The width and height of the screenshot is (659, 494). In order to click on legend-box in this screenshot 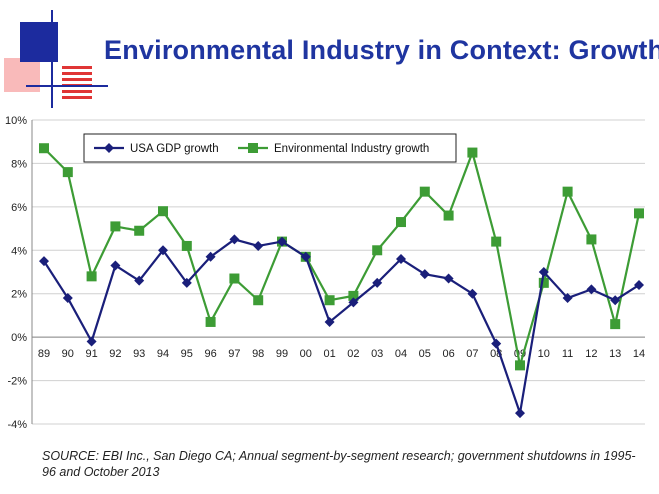, I will do `click(270, 148)`.